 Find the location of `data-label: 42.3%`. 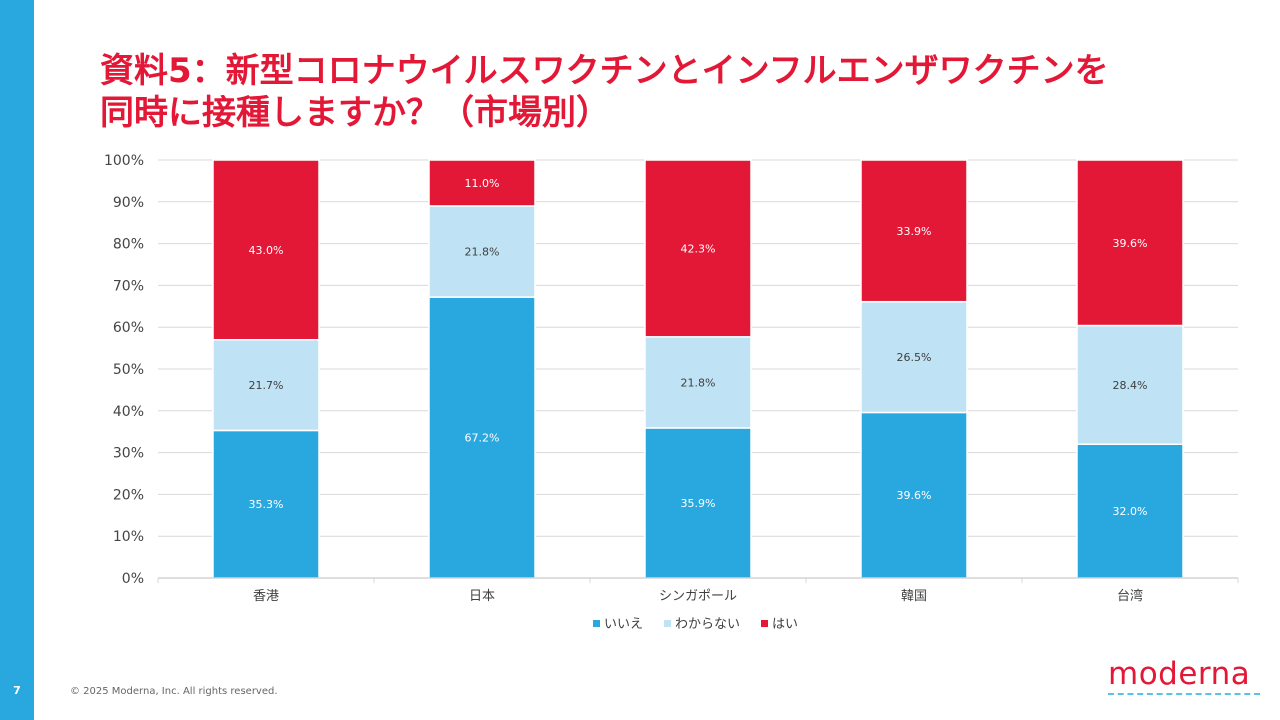

data-label: 42.3% is located at coordinates (698, 248).